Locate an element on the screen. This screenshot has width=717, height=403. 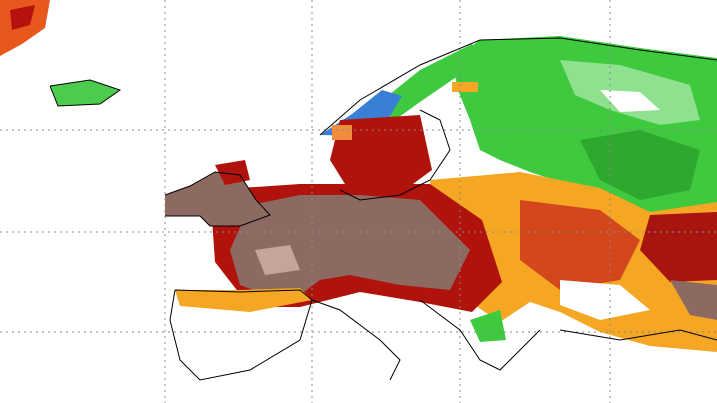
russia-south-red is located at coordinates (678, 247).